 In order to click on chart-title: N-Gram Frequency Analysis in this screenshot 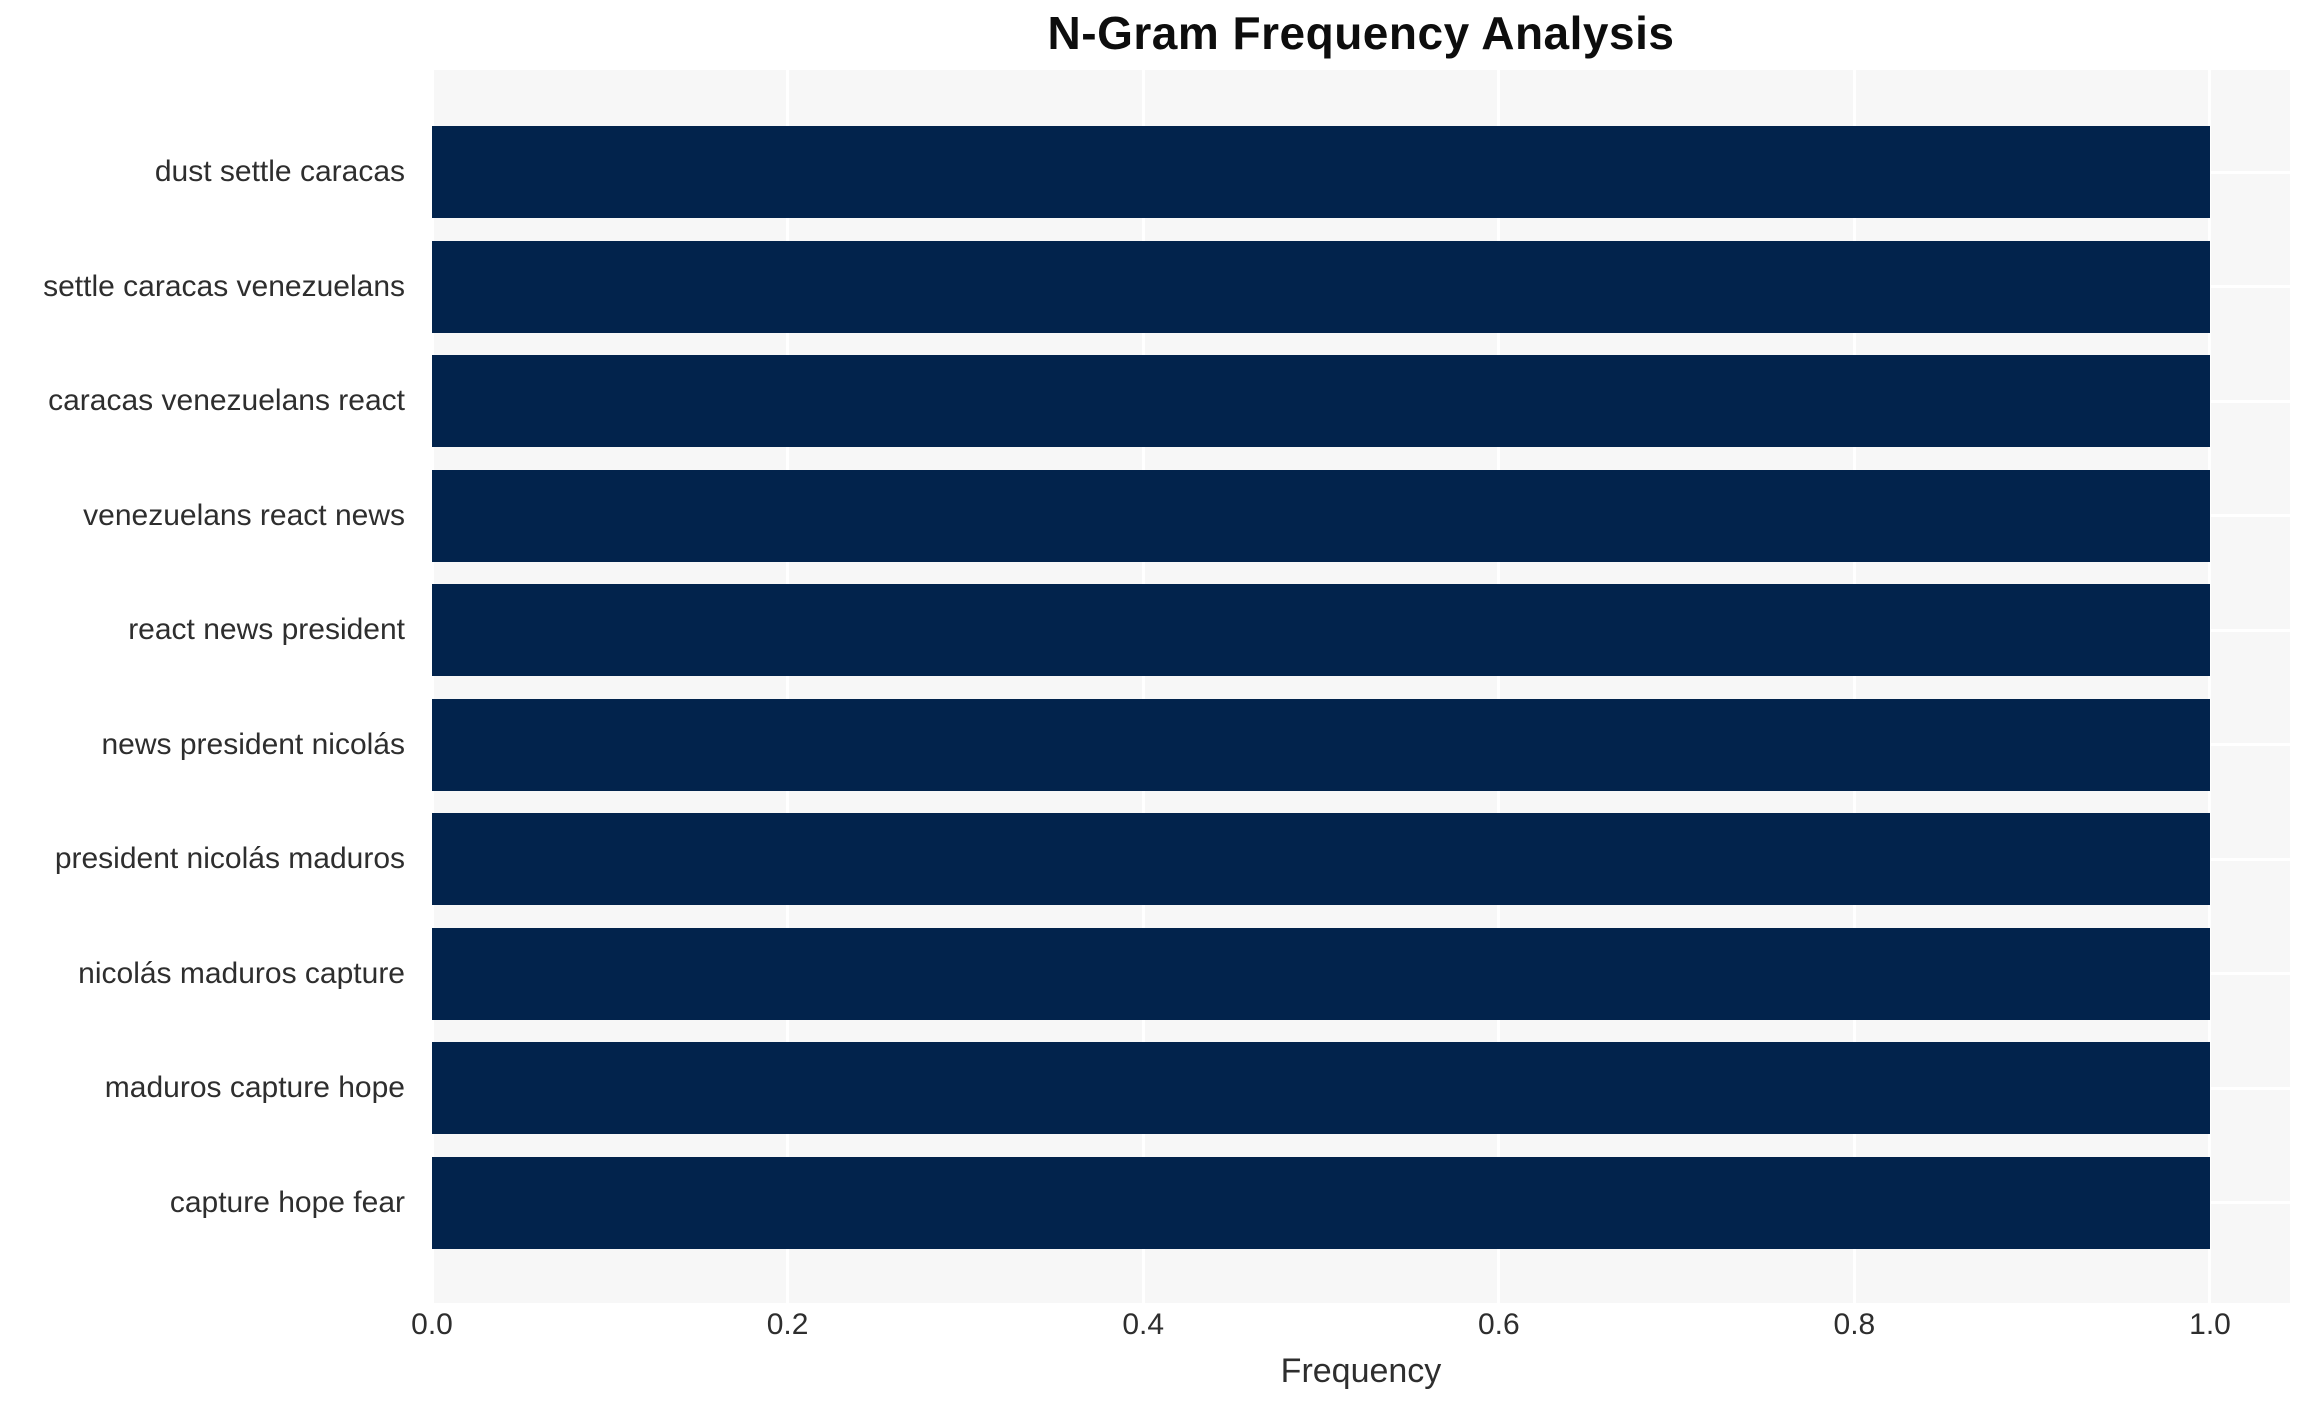, I will do `click(1361, 33)`.